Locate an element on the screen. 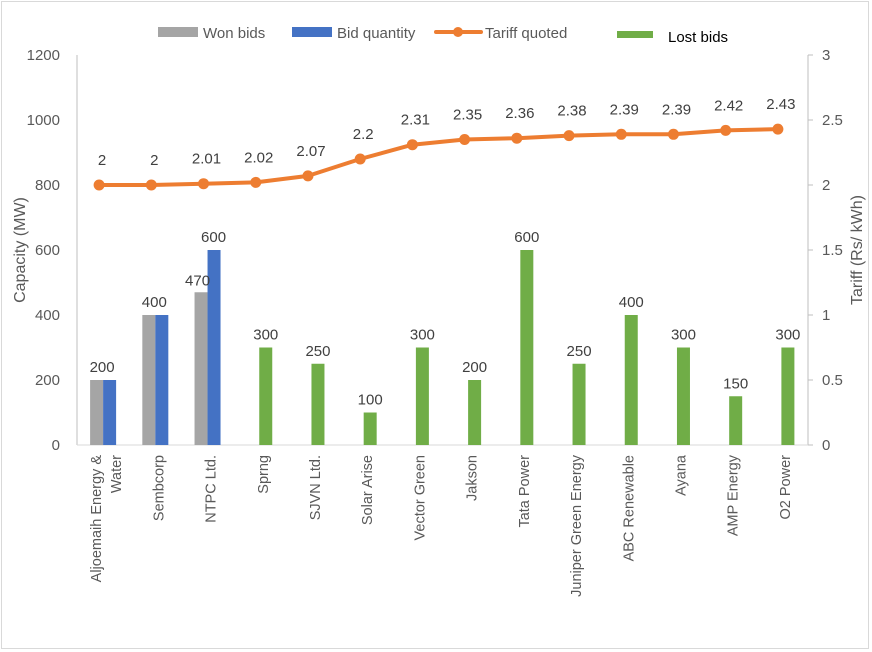  category-label: Tata Power is located at coordinates (525, 491).